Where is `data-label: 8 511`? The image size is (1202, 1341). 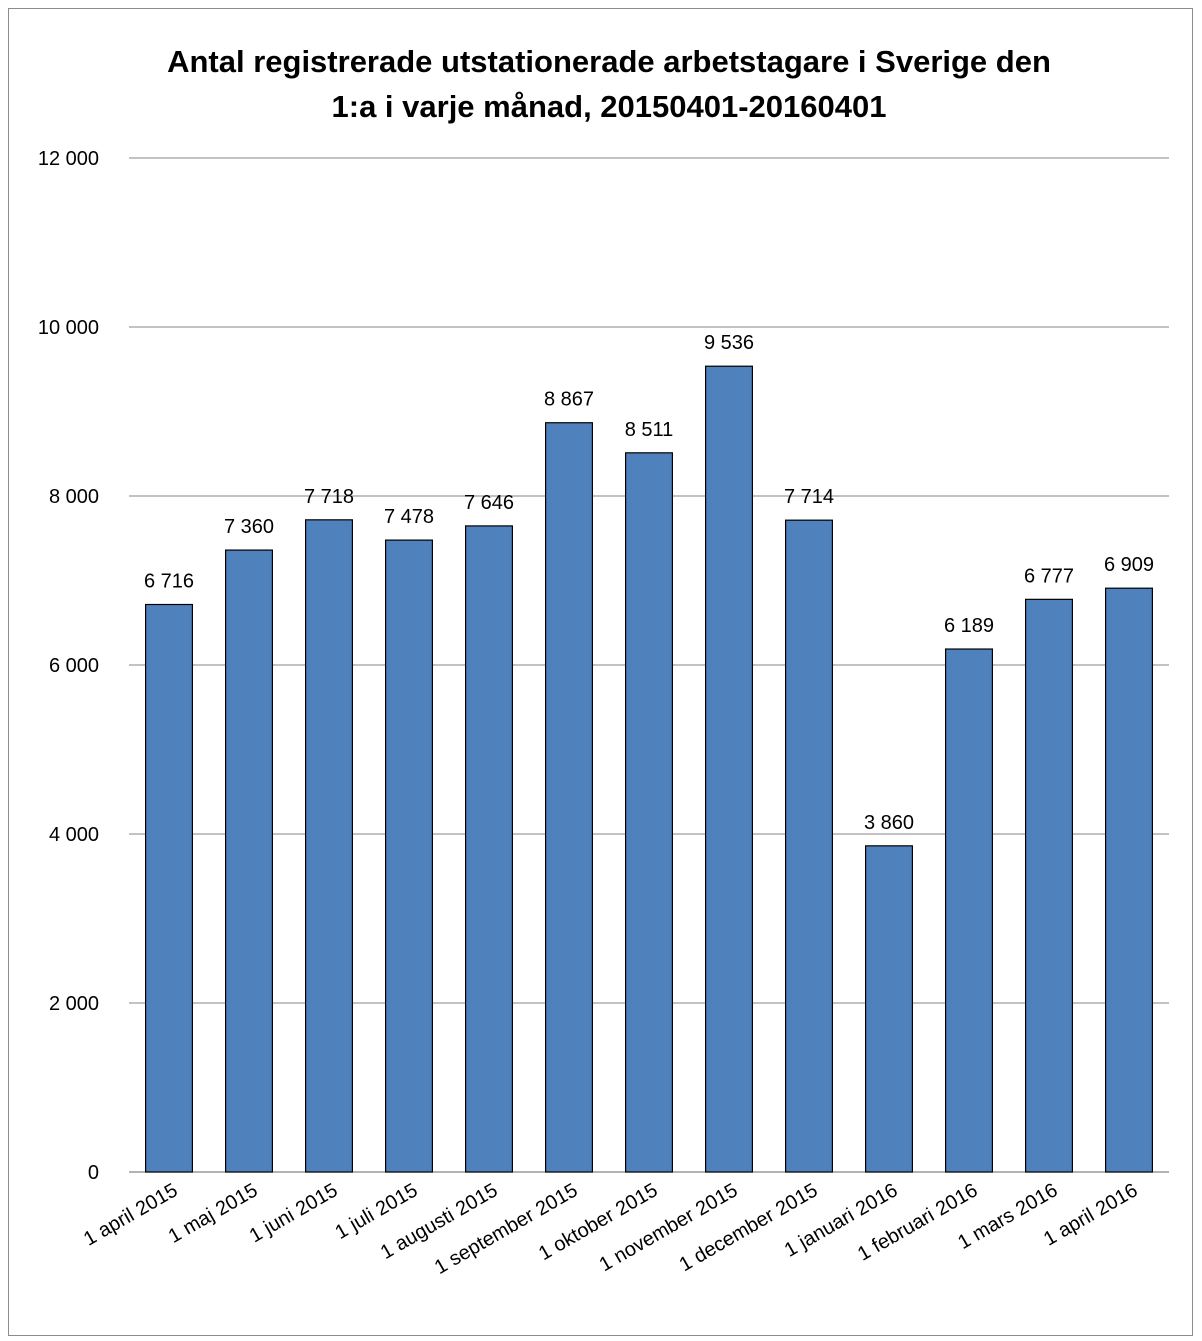
data-label: 8 511 is located at coordinates (649, 430).